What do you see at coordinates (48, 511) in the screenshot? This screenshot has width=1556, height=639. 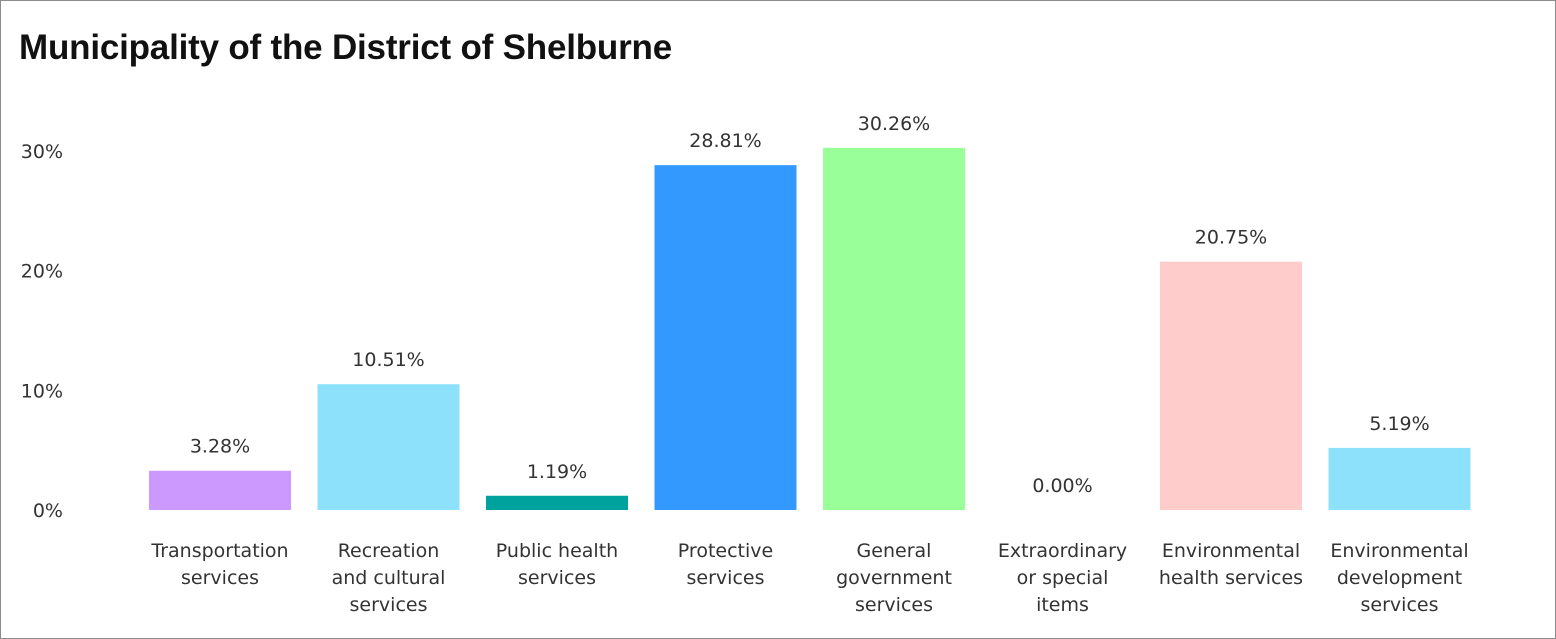 I see `y-tick-label: 0%` at bounding box center [48, 511].